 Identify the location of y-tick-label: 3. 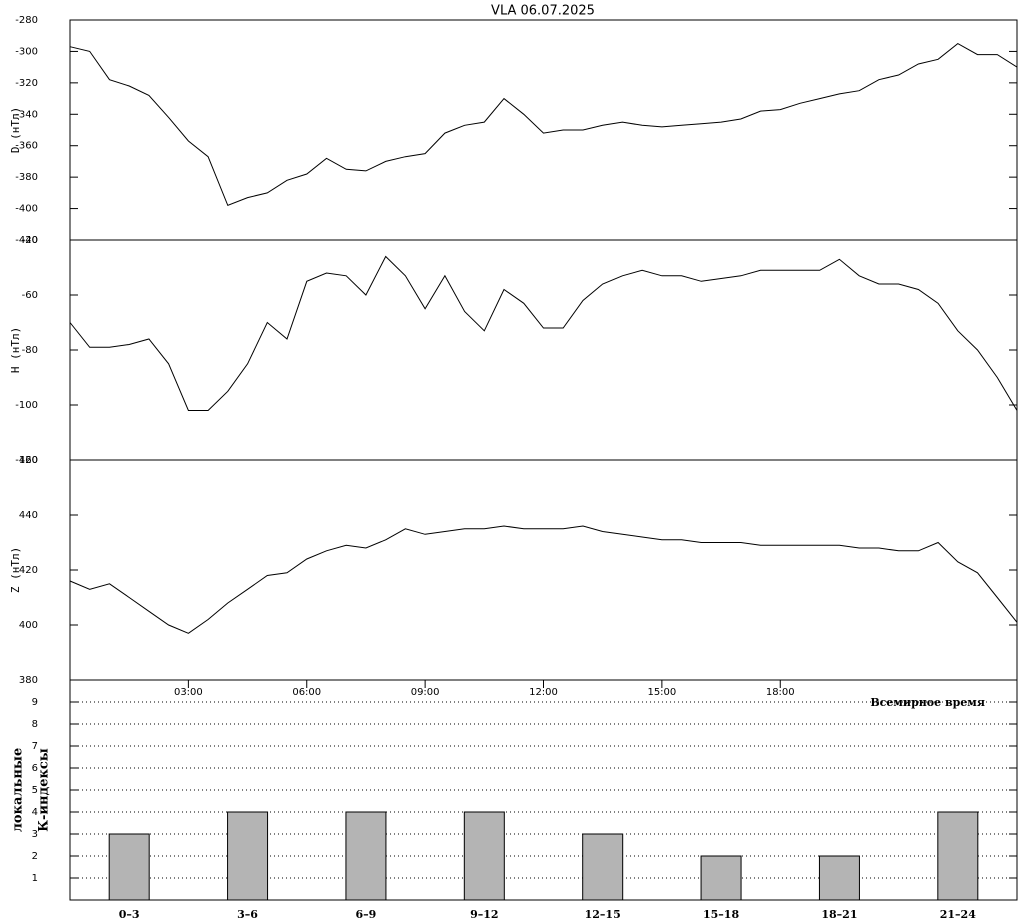
(35, 834).